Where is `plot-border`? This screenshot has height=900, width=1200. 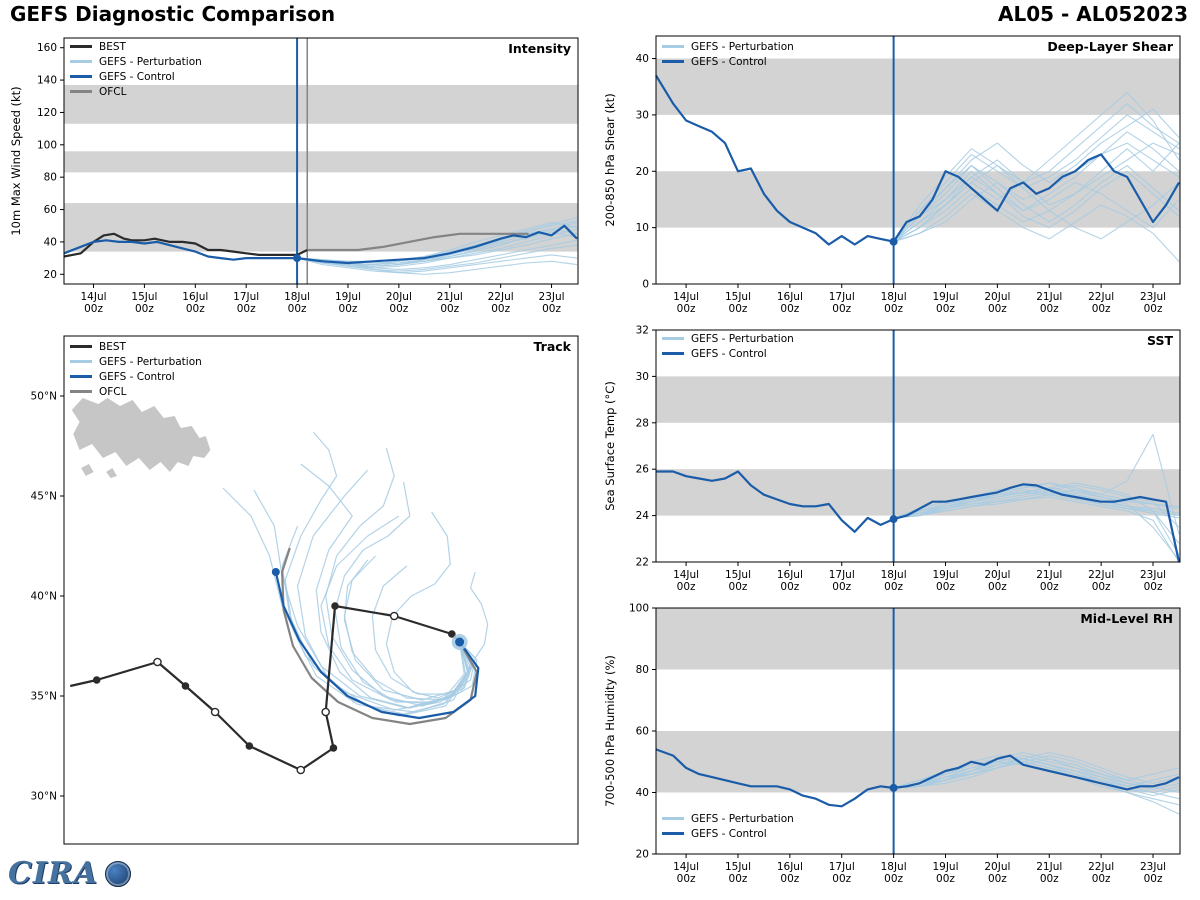 plot-border is located at coordinates (918, 160).